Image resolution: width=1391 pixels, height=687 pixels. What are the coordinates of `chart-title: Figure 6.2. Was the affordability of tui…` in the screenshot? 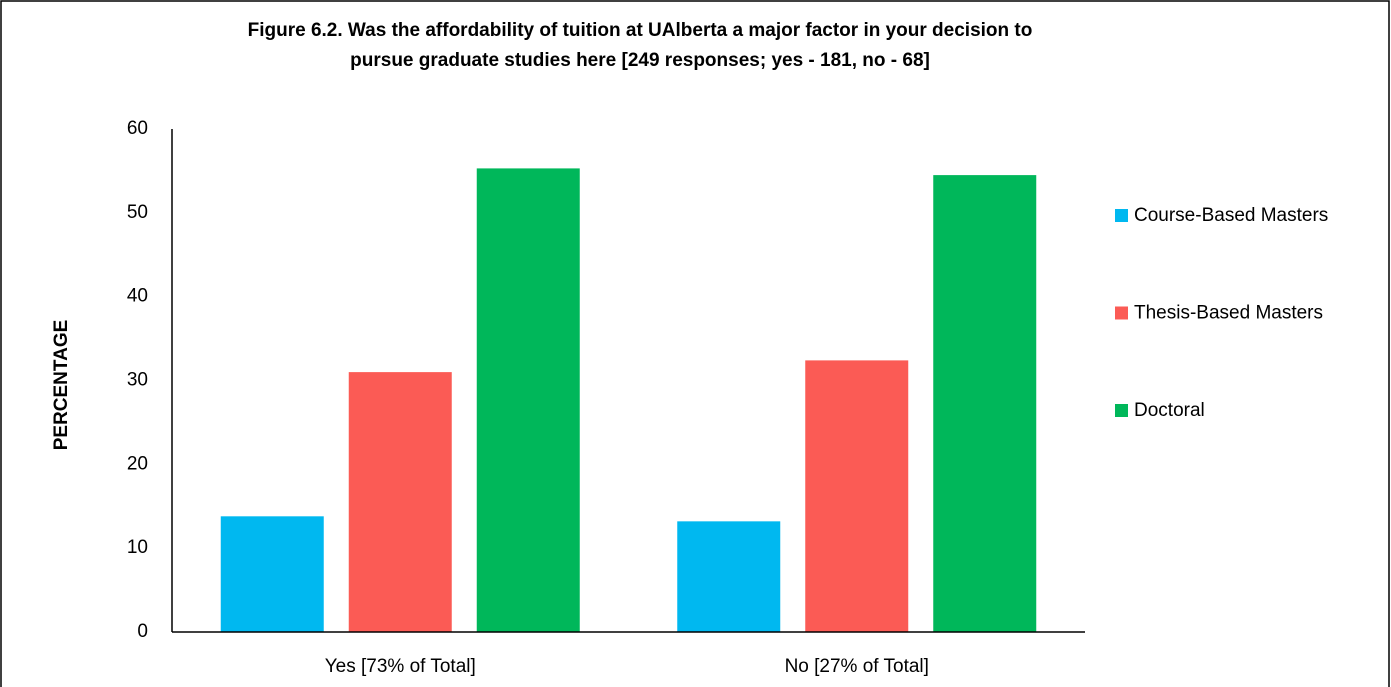 It's located at (640, 30).